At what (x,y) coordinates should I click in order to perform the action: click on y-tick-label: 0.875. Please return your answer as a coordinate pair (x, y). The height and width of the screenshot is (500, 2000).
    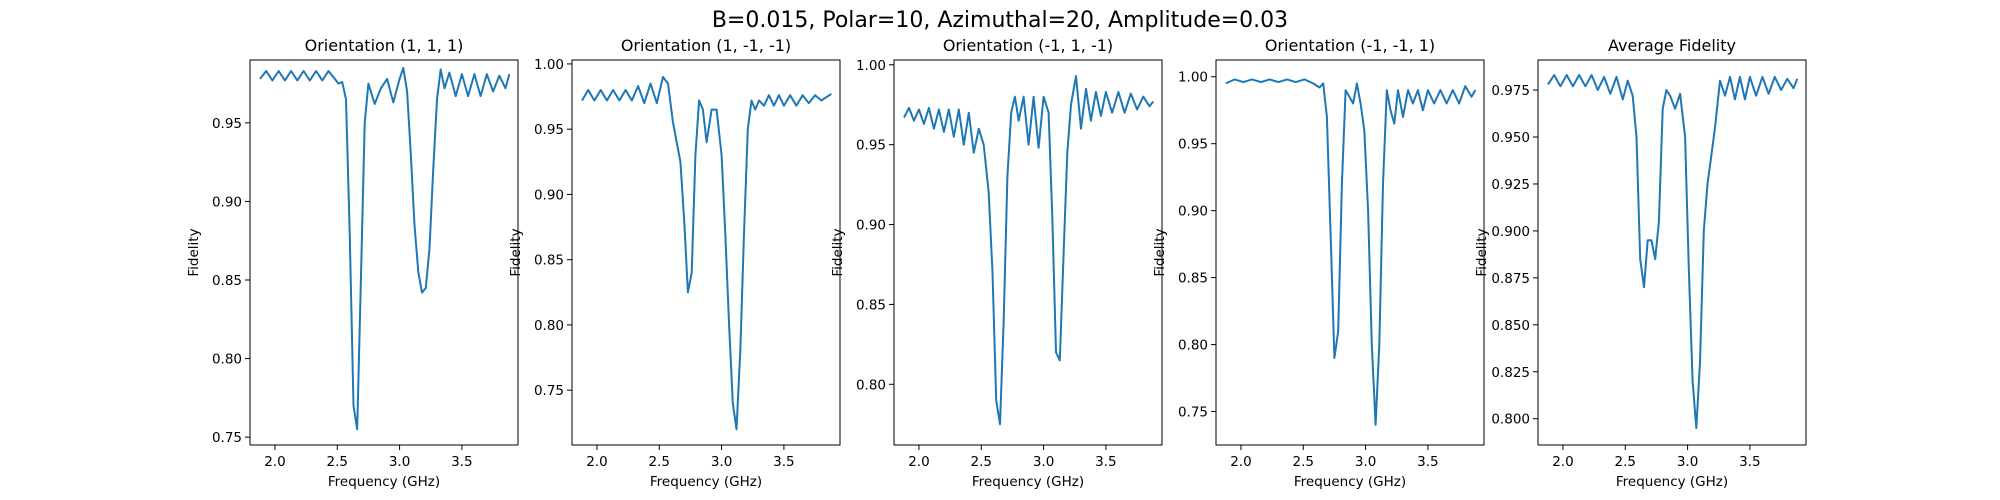
    Looking at the image, I should click on (1510, 279).